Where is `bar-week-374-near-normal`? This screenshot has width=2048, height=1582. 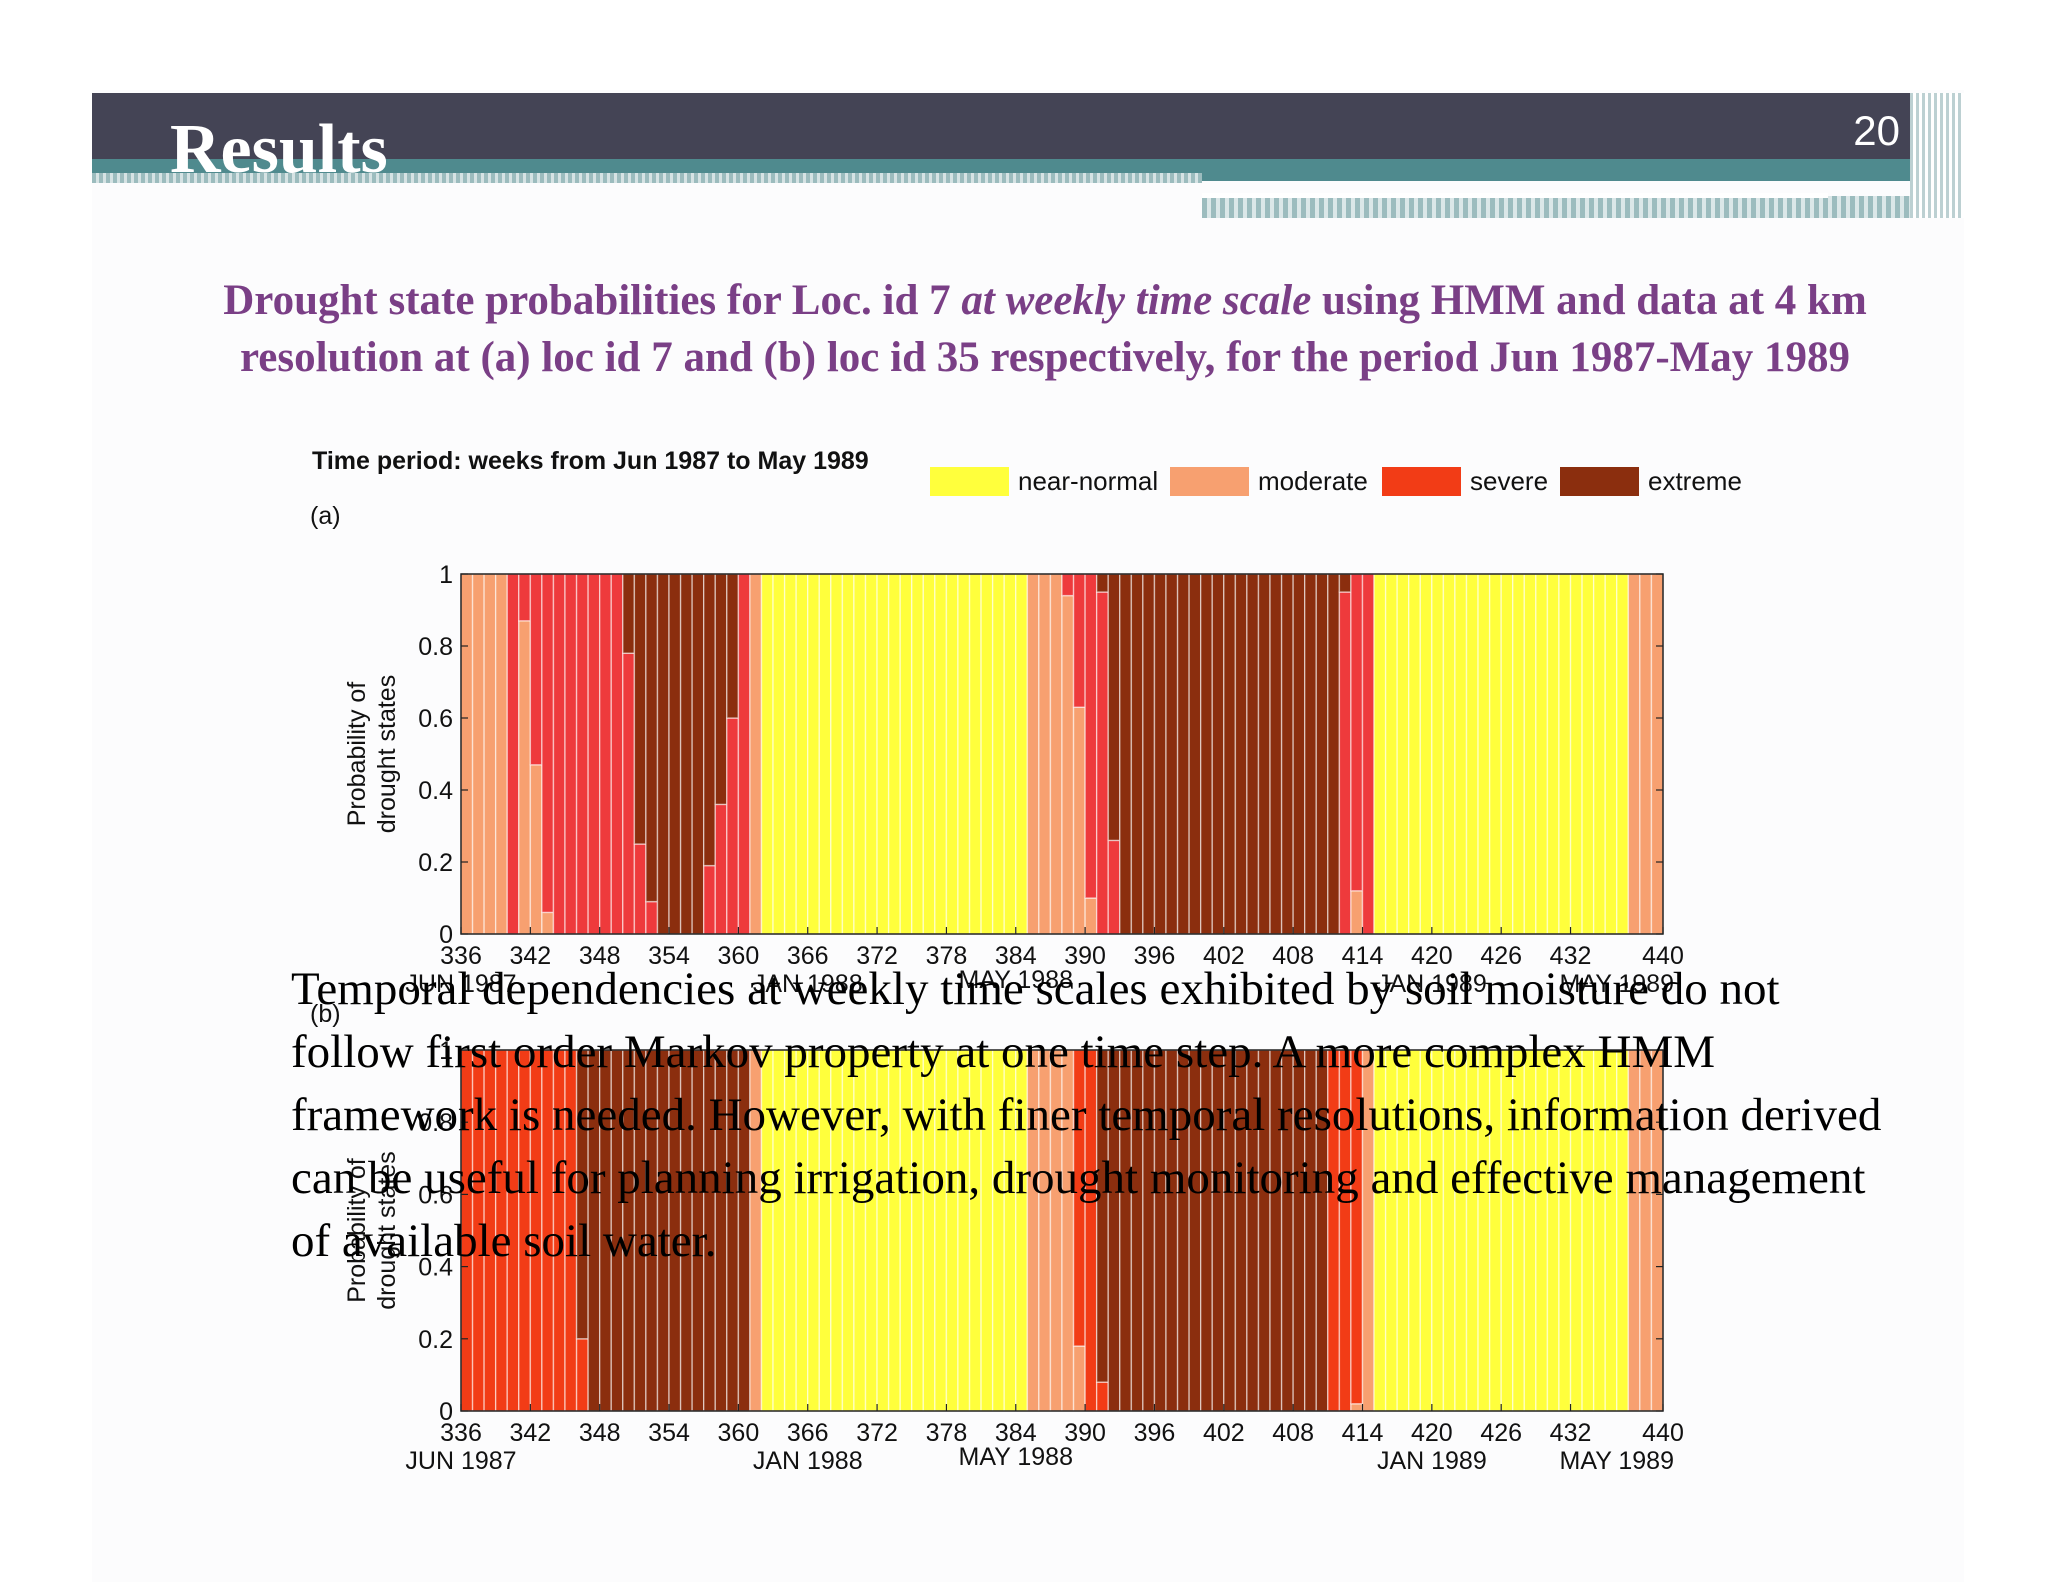
bar-week-374-near-normal is located at coordinates (906, 754).